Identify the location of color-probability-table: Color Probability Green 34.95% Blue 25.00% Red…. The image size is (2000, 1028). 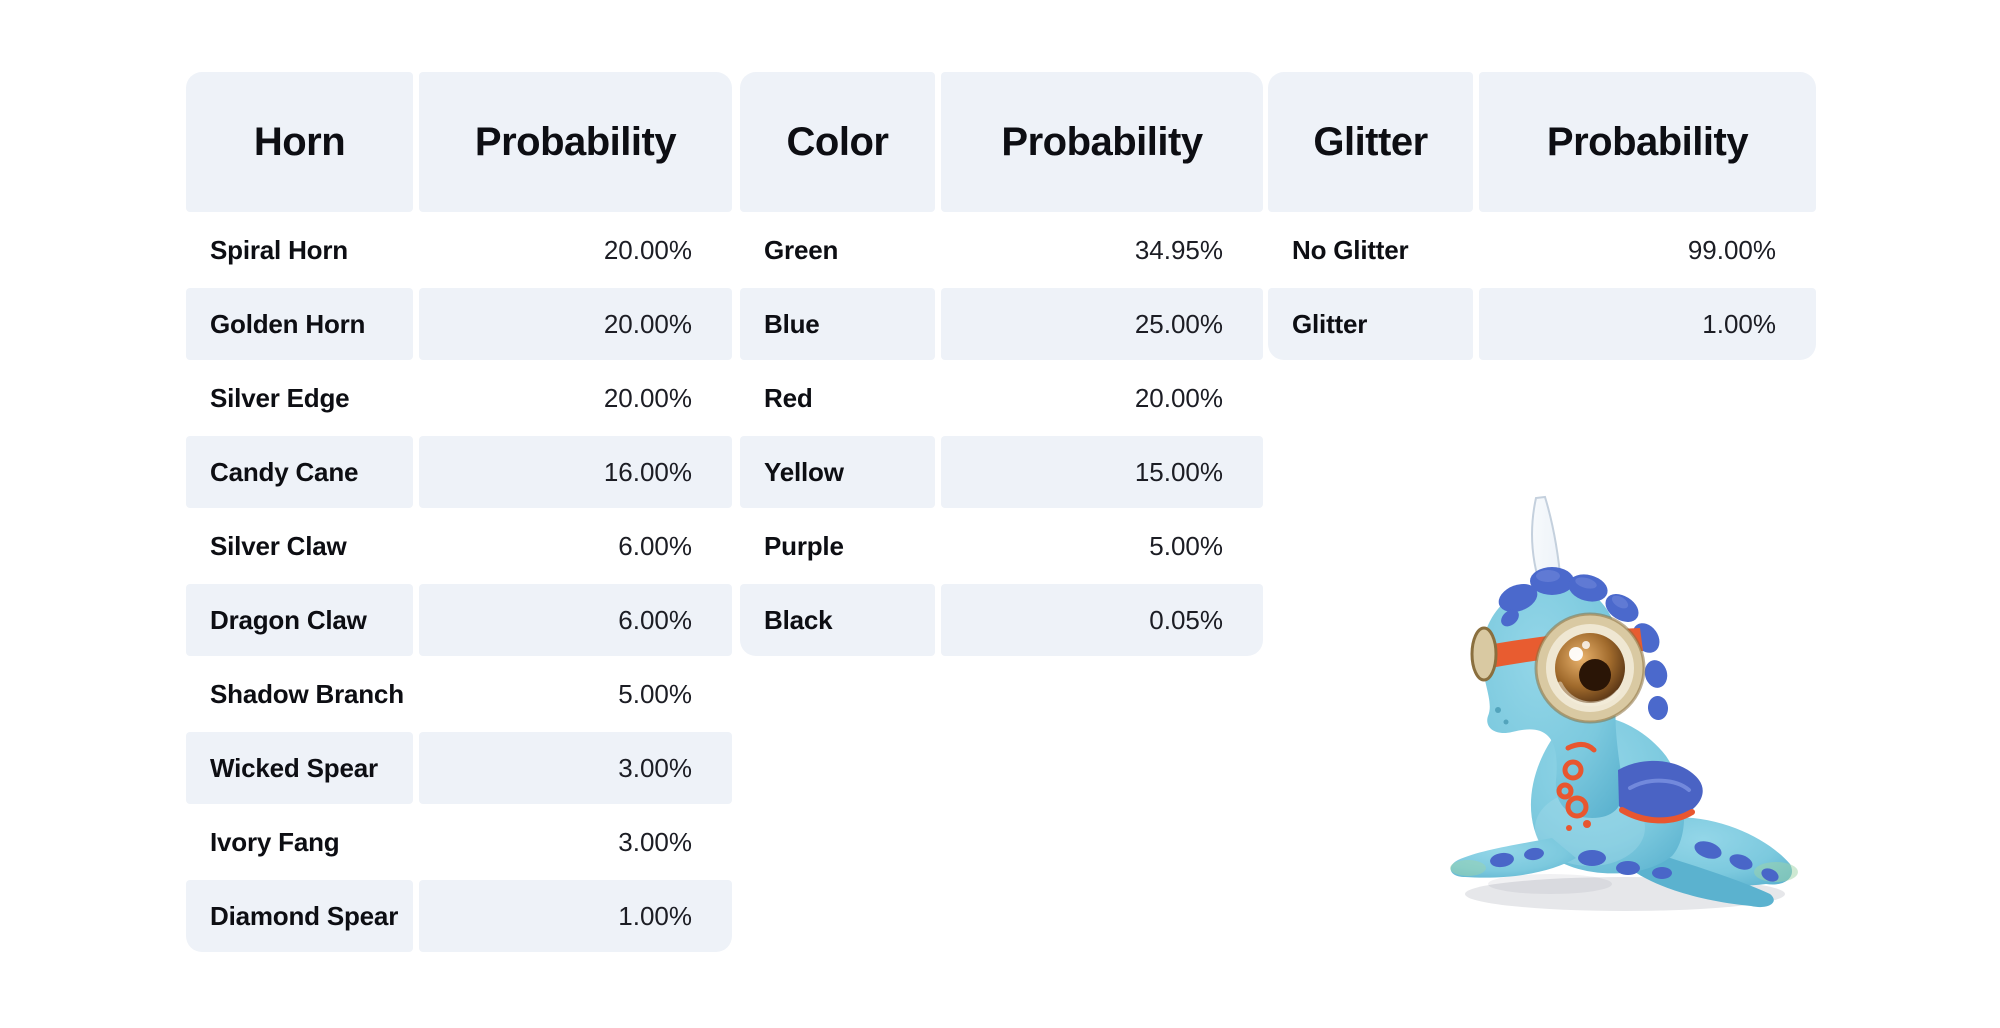
(1001, 364).